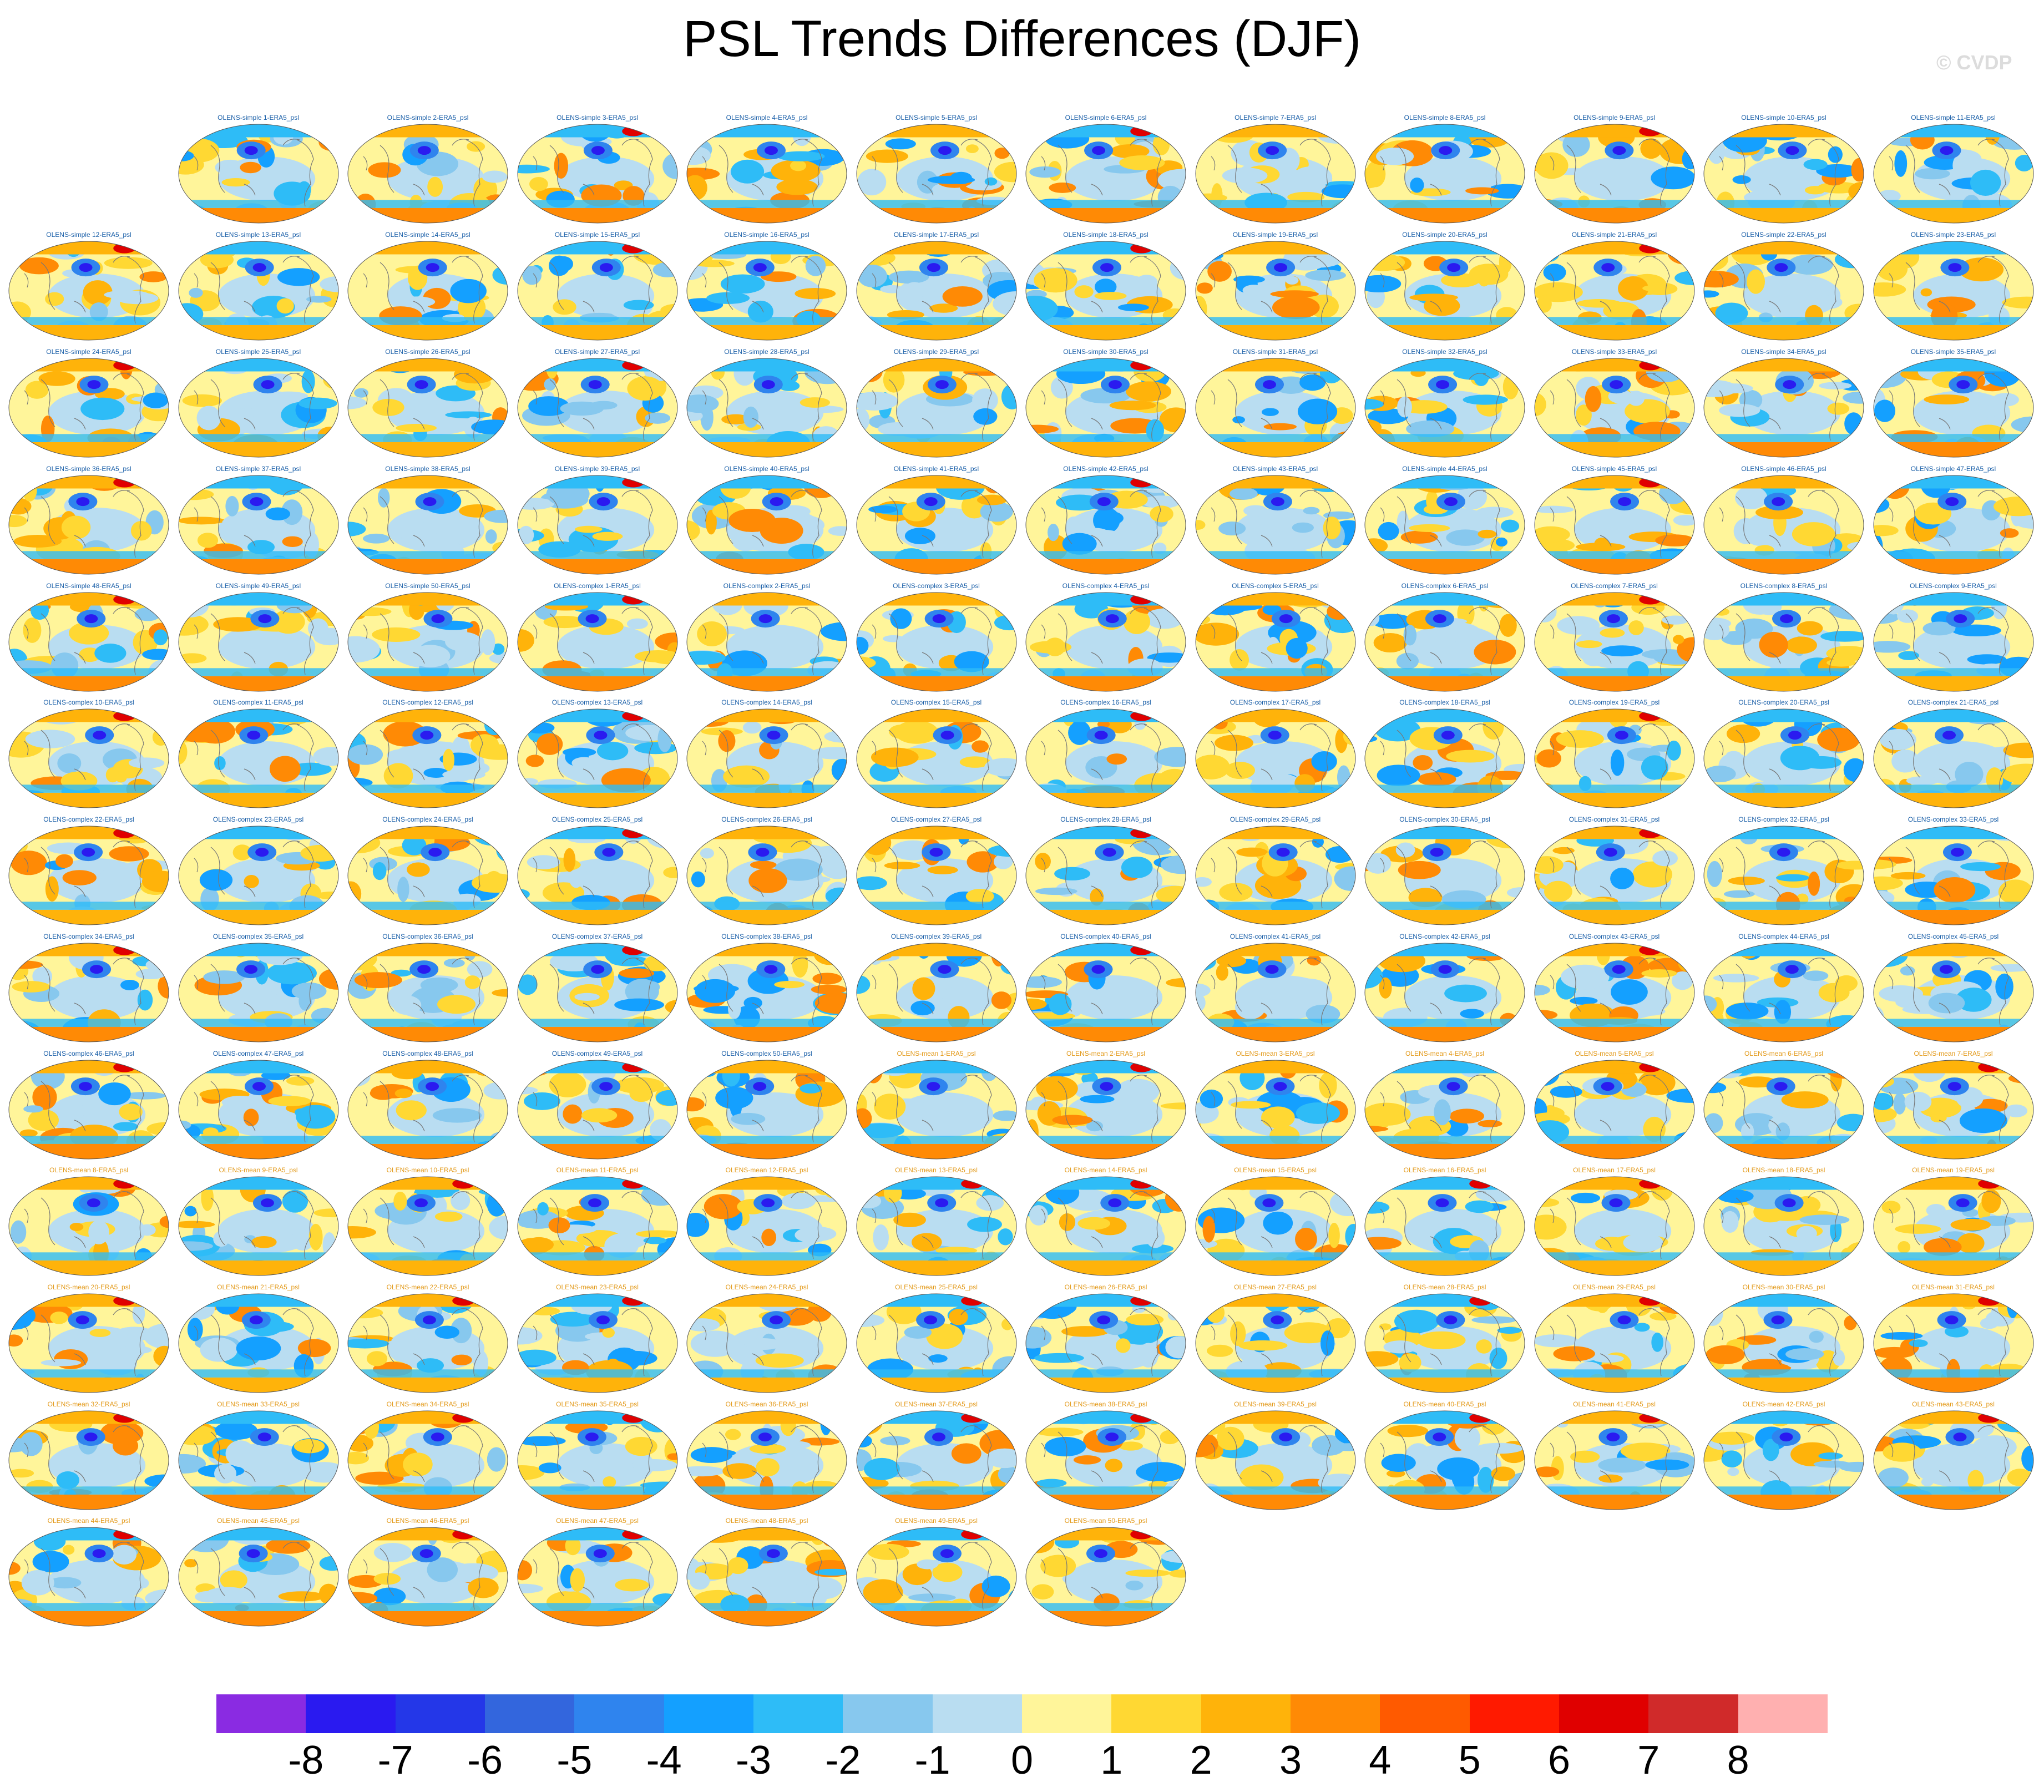 The height and width of the screenshot is (1792, 2044). I want to click on panel-label: OLENS-complex 48-ERA5_psl, so click(428, 1053).